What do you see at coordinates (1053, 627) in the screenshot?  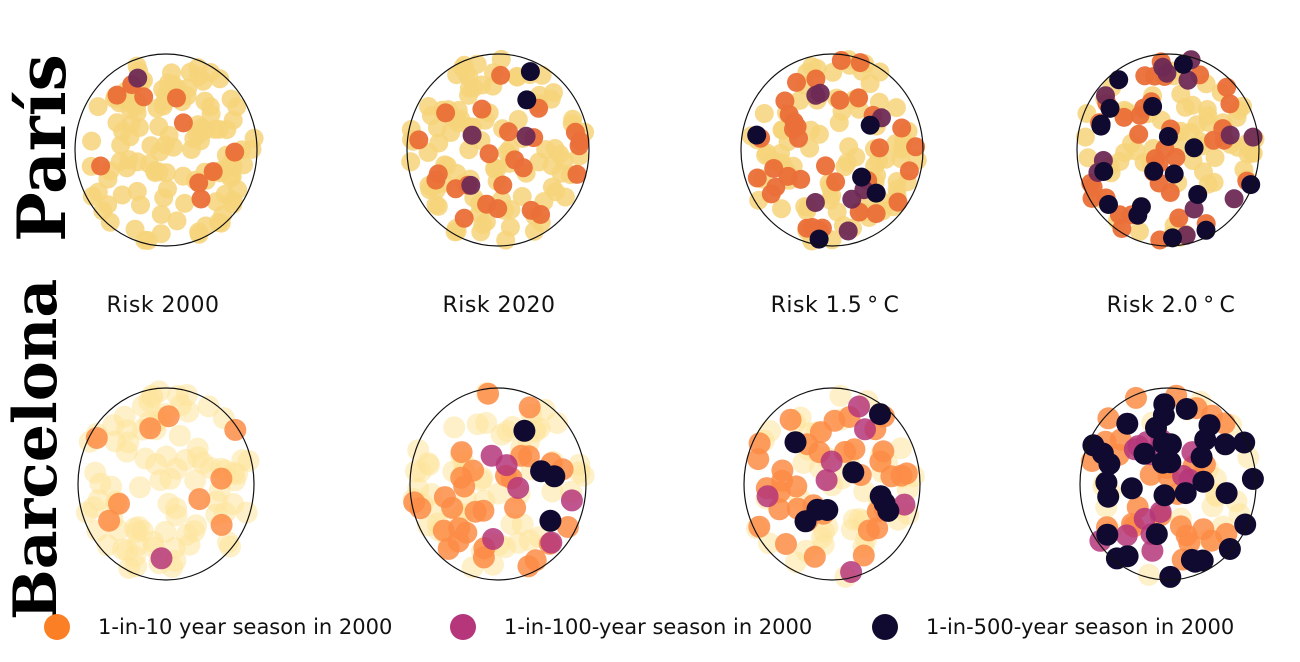 I see `legend-item-1-in-500: 1-in-500-year season in 2000` at bounding box center [1053, 627].